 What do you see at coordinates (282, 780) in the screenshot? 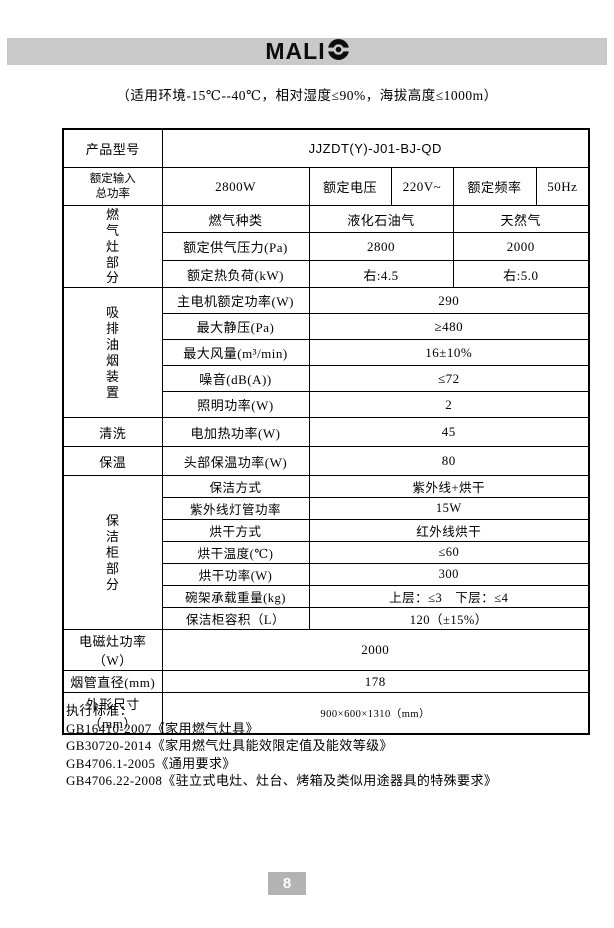
I see `standard-item: GB4706.22-2008《驻立式电灶、灶台、烤箱及类似用途器具的特殊要求》` at bounding box center [282, 780].